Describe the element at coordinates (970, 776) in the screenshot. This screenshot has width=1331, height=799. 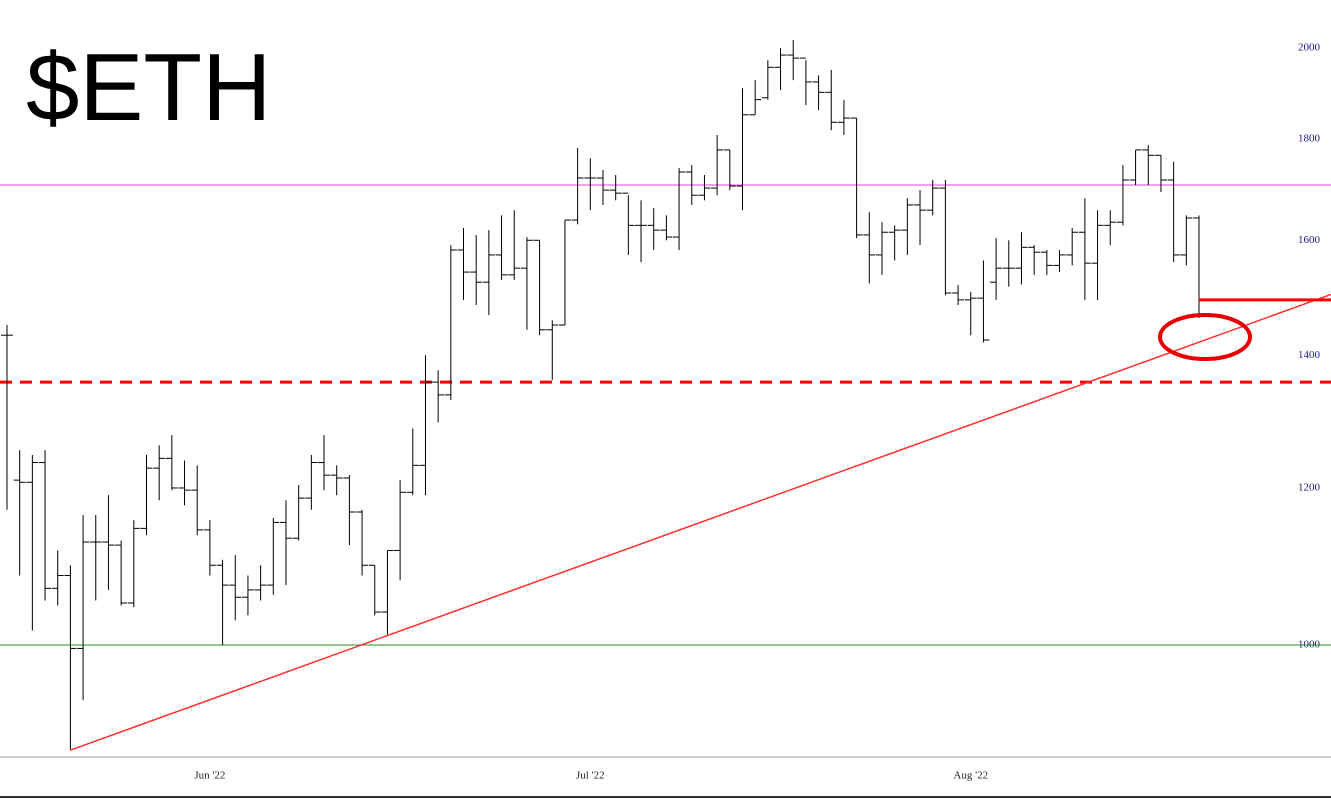
I see `x-tick-label: Aug '22` at that location.